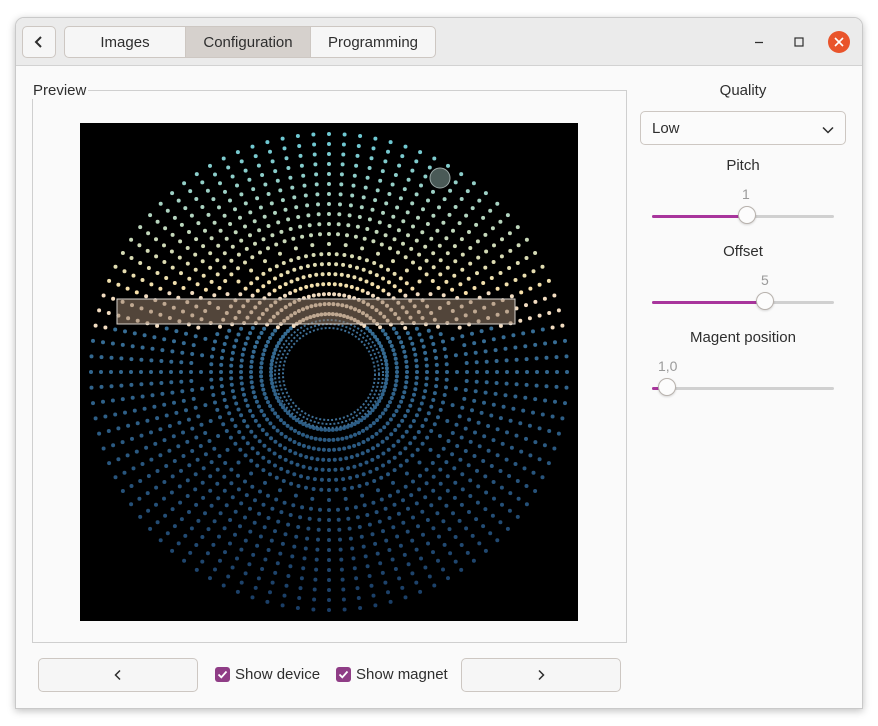 This screenshot has width=878, height=726. What do you see at coordinates (39, 42) in the screenshot?
I see `back-button` at bounding box center [39, 42].